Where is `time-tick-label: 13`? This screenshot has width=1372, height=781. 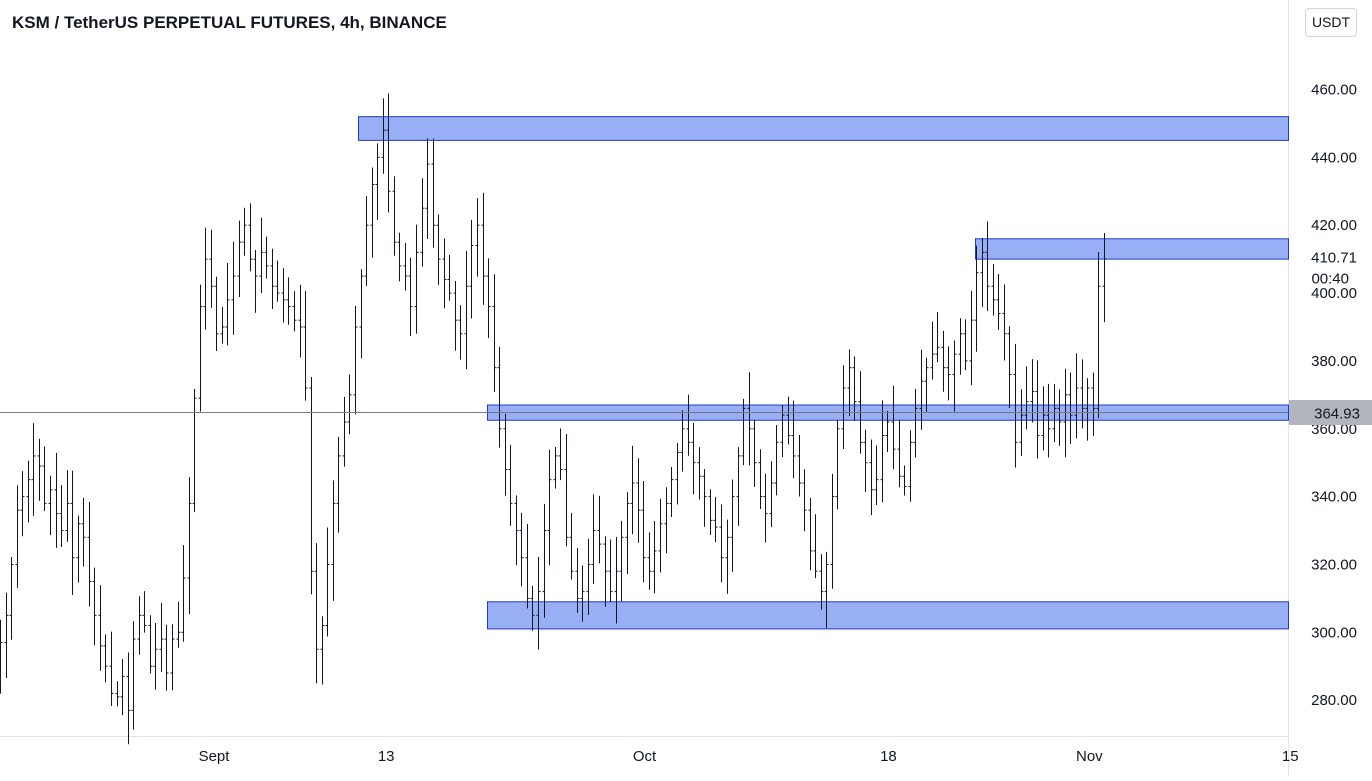 time-tick-label: 13 is located at coordinates (386, 756).